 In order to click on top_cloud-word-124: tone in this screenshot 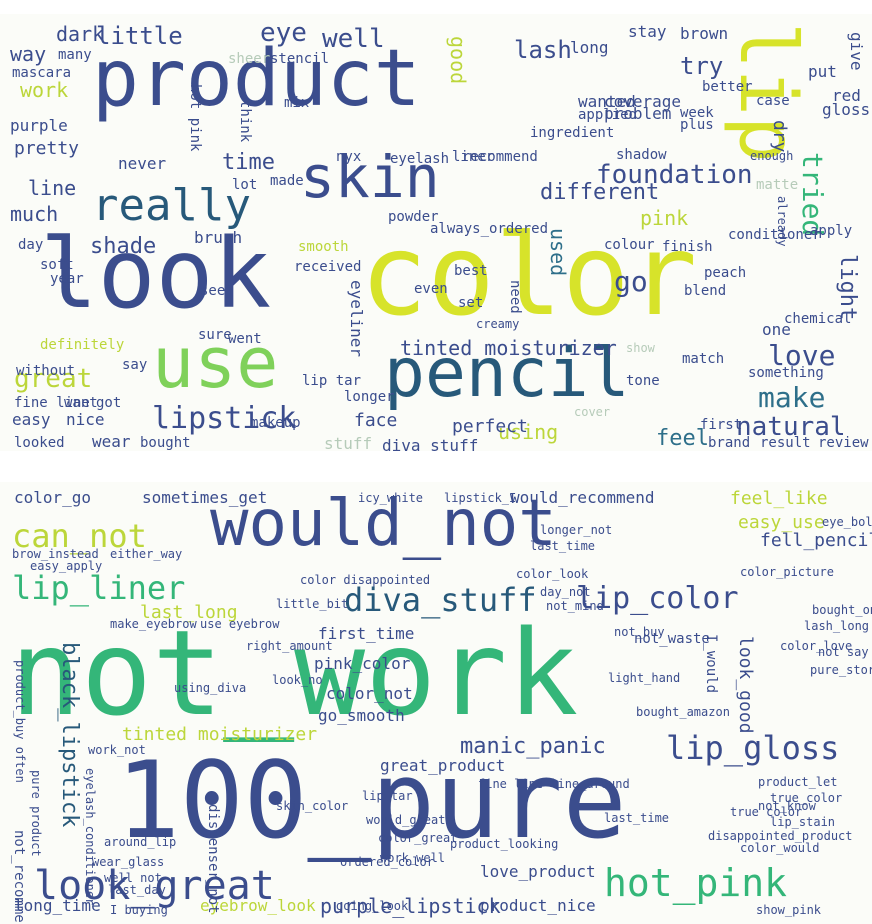, I will do `click(643, 381)`.